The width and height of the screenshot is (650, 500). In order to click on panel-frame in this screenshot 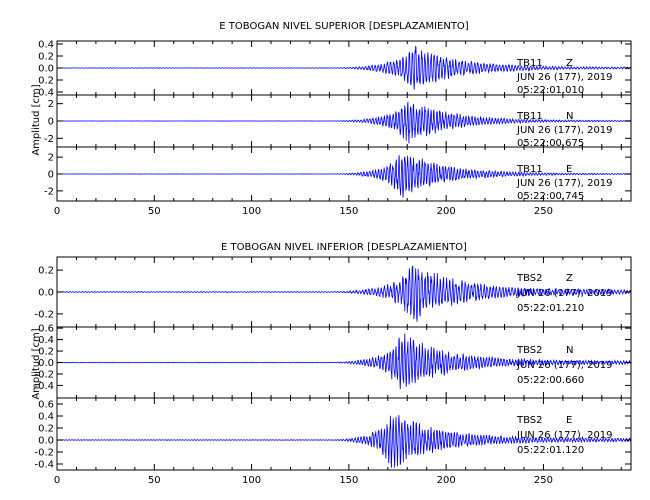, I will do `click(344, 434)`.